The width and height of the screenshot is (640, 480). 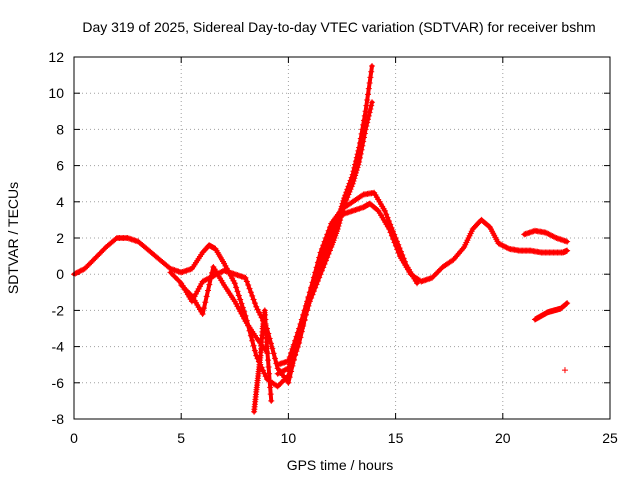 What do you see at coordinates (60, 166) in the screenshot?
I see `y-tick-label: 6` at bounding box center [60, 166].